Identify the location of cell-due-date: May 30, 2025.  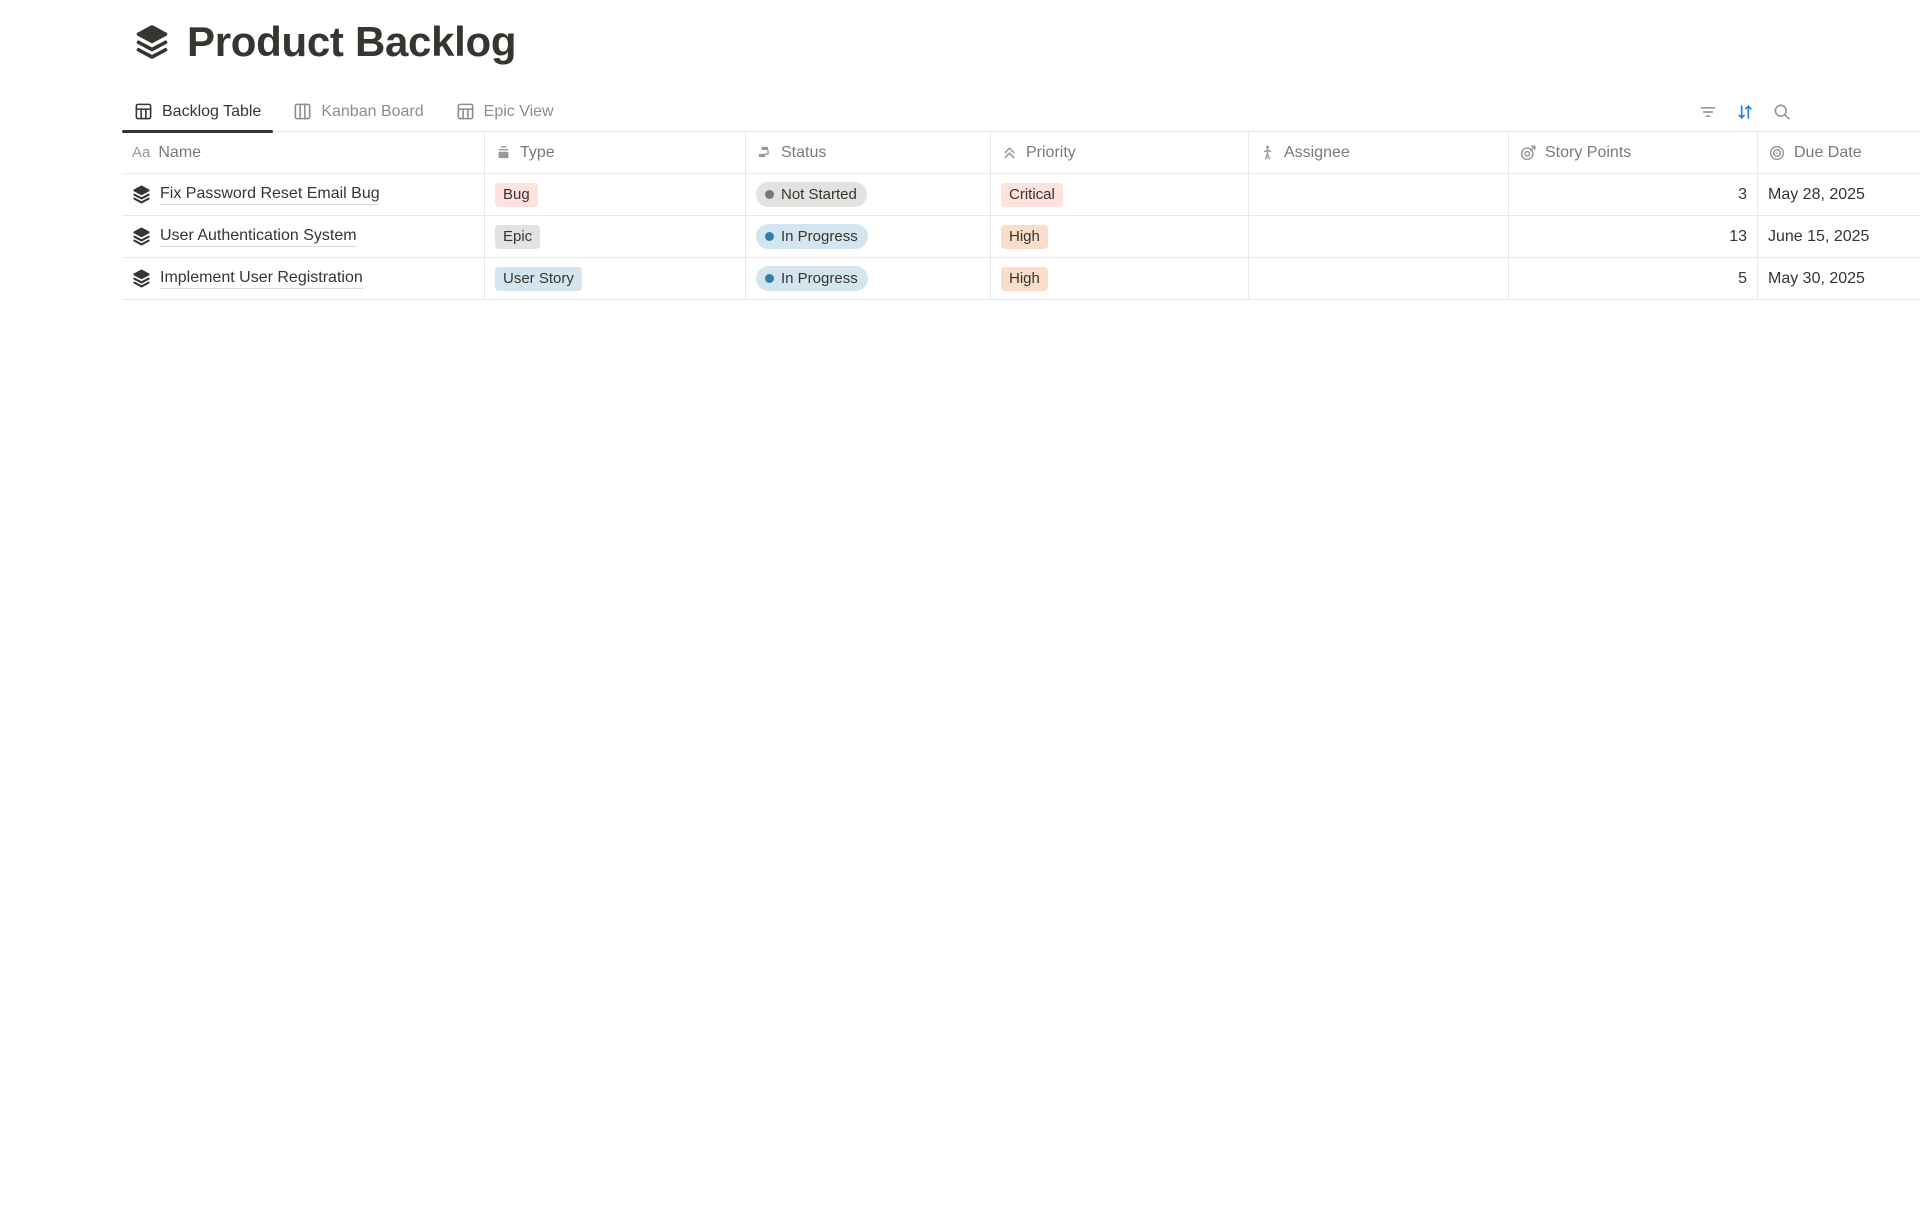
(1816, 278).